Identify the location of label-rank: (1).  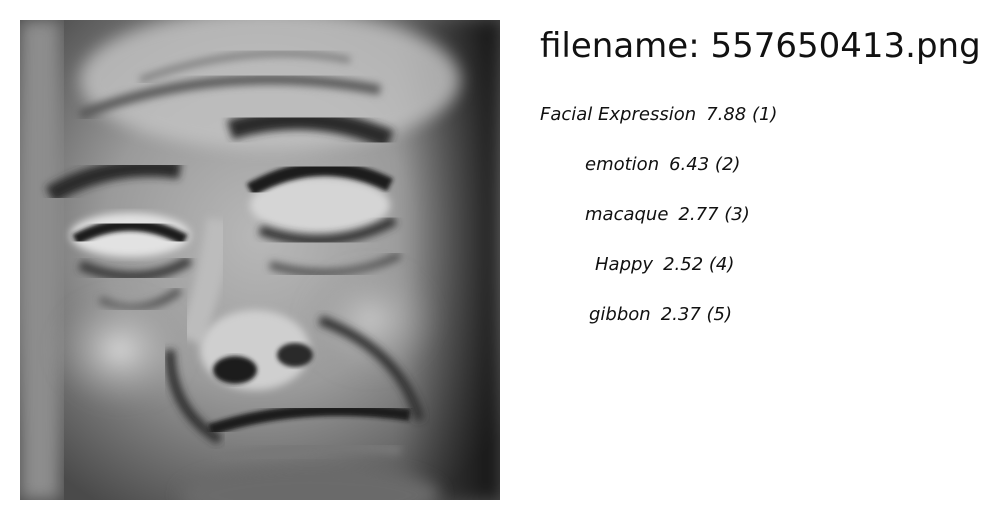
(764, 114).